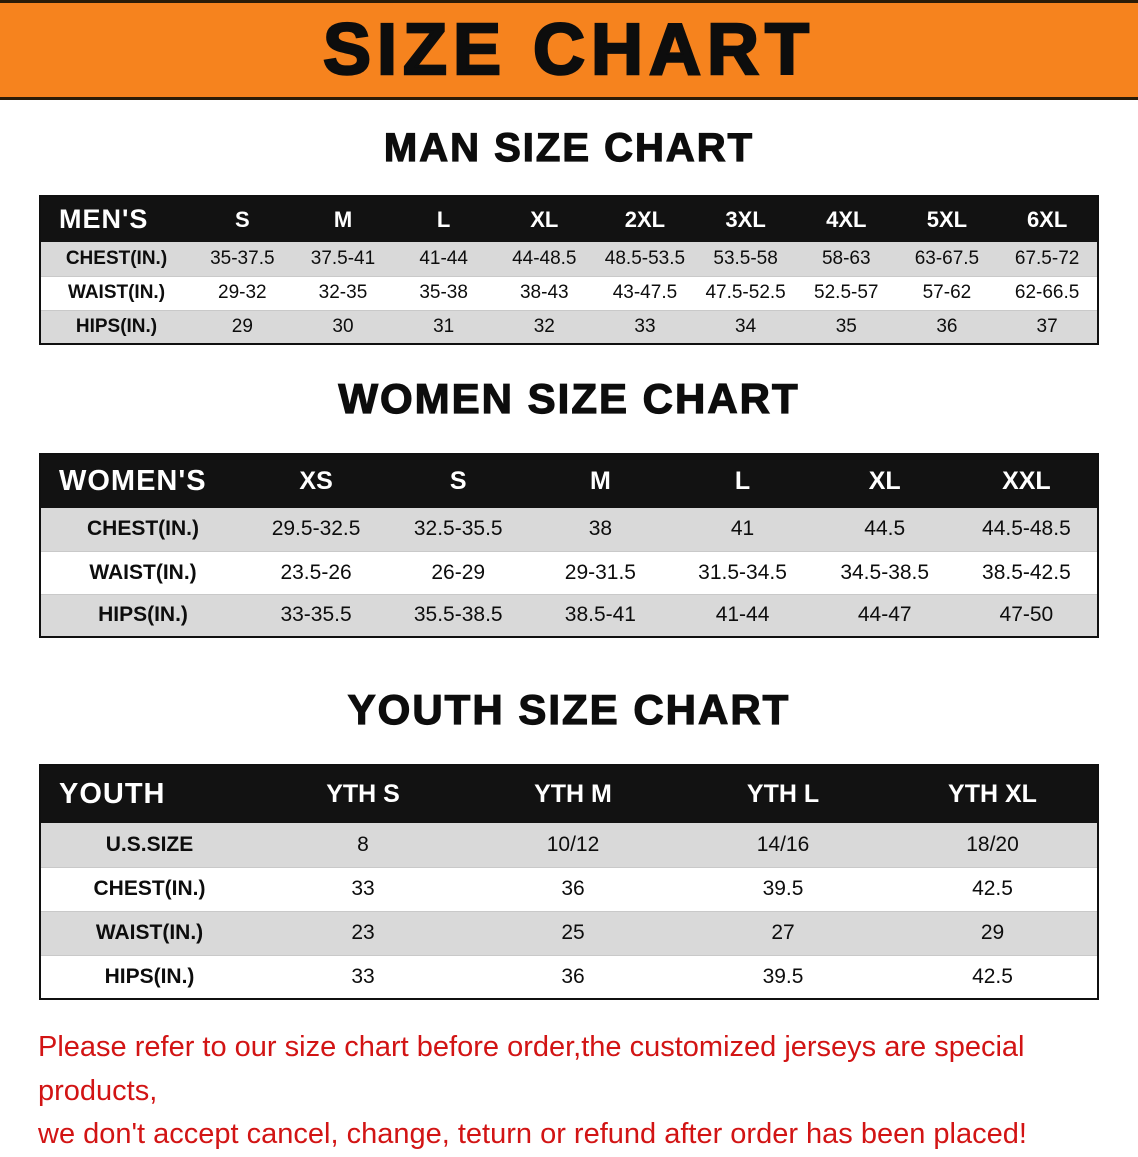  Describe the element at coordinates (544, 258) in the screenshot. I see `size-value-cell: 44-48.5` at that location.